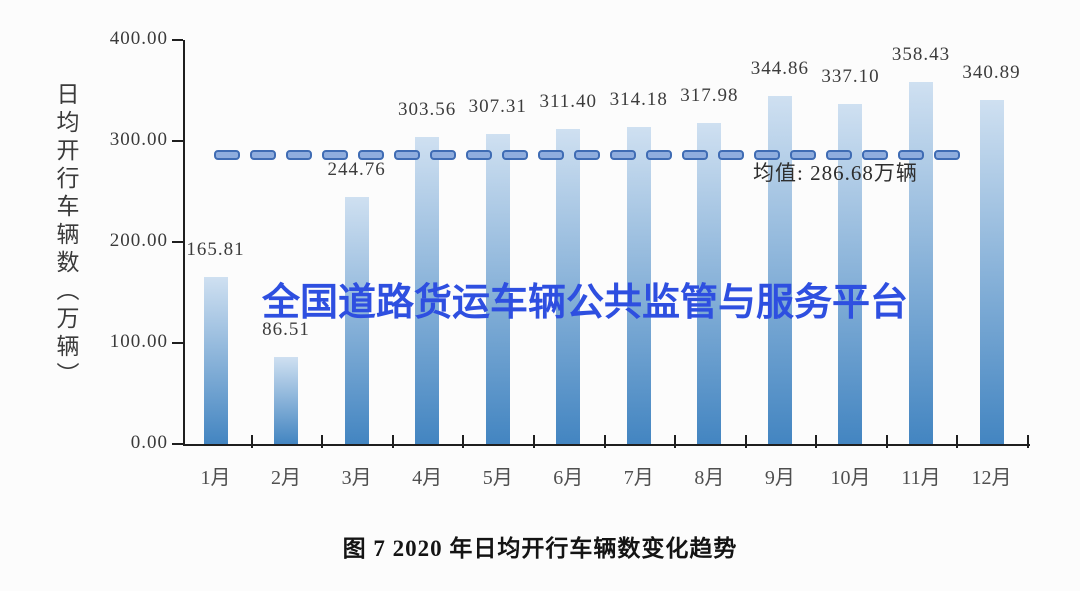  I want to click on bar-2月, so click(286, 400).